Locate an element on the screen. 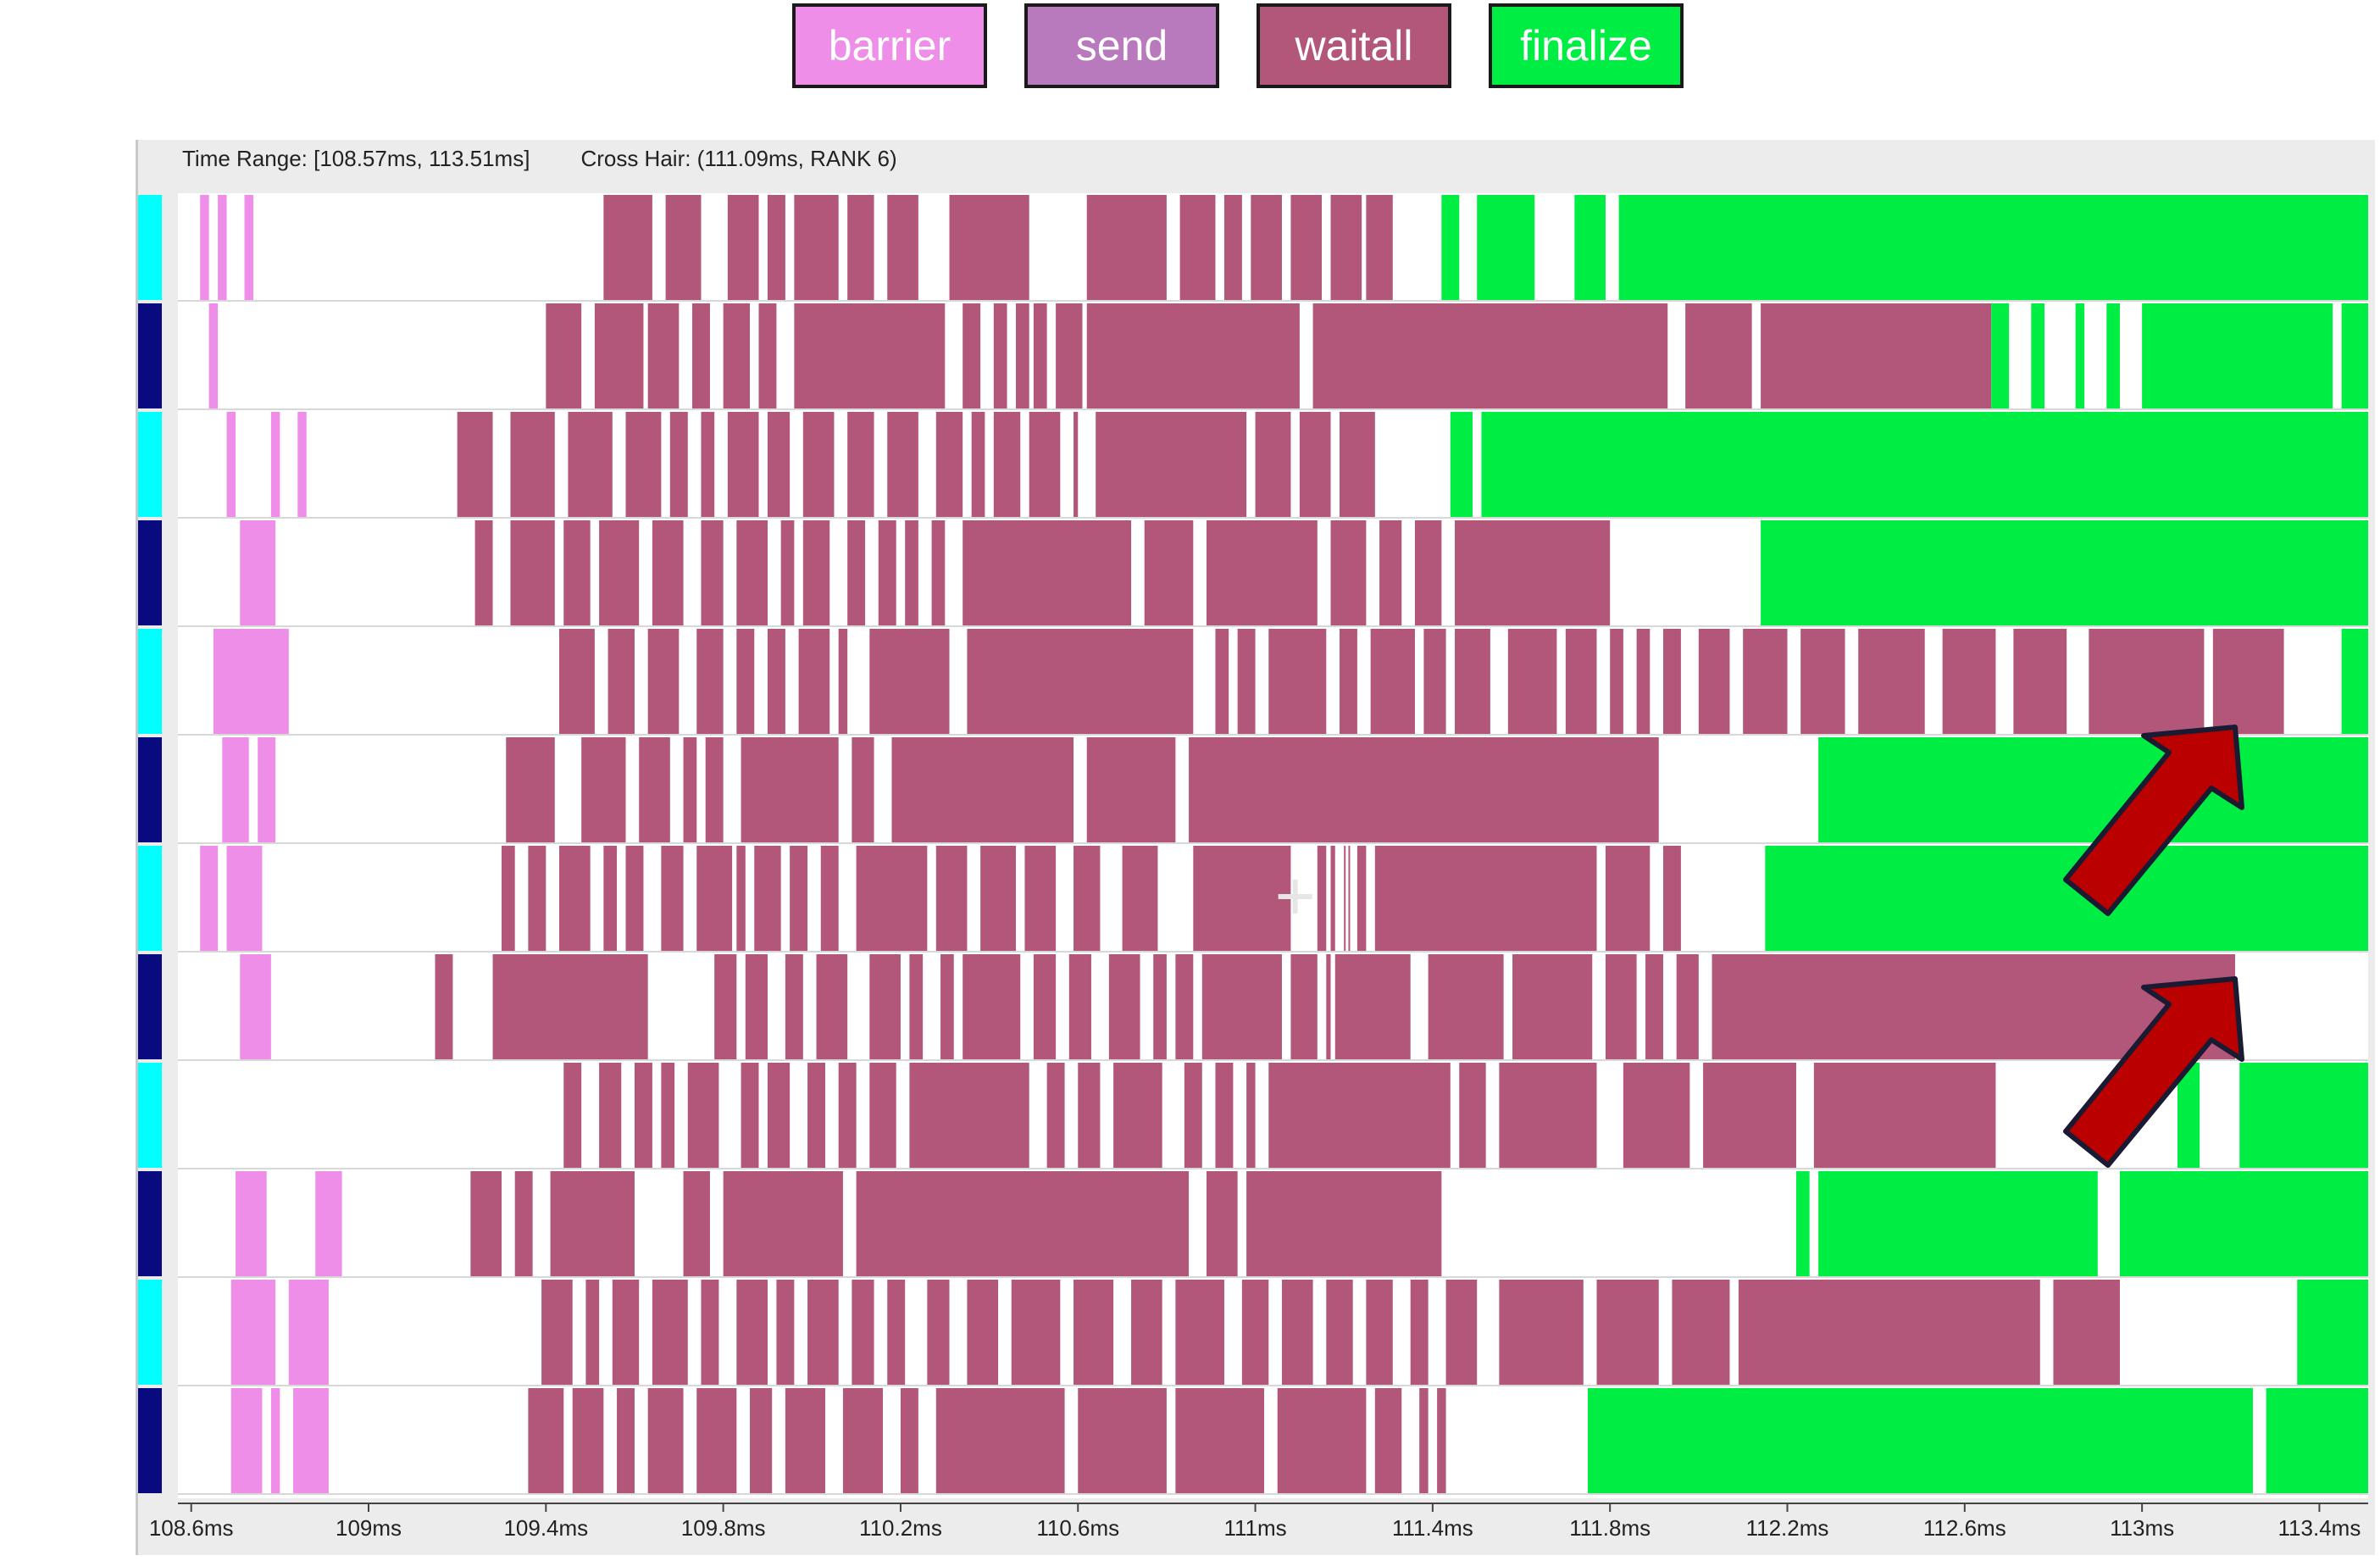  legend-barrier: barrier is located at coordinates (889, 46).